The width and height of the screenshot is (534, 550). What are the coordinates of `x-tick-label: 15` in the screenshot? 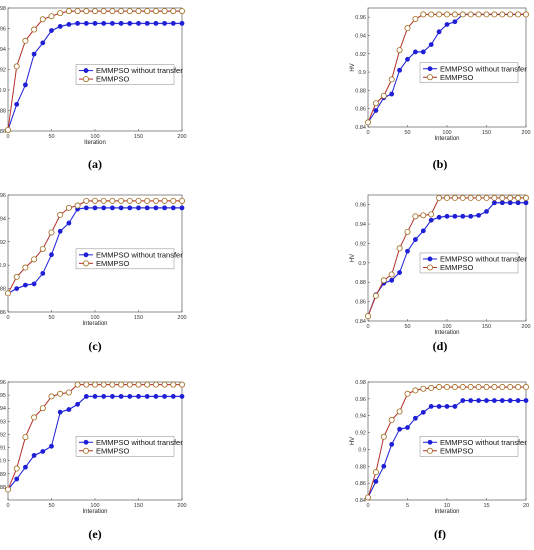 It's located at (486, 506).